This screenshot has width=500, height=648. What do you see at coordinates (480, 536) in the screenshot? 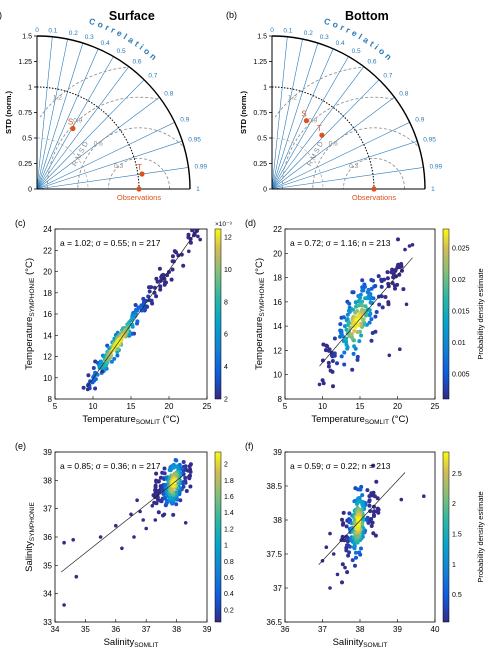
I see `colorbar-label: Probability density estimate` at bounding box center [480, 536].